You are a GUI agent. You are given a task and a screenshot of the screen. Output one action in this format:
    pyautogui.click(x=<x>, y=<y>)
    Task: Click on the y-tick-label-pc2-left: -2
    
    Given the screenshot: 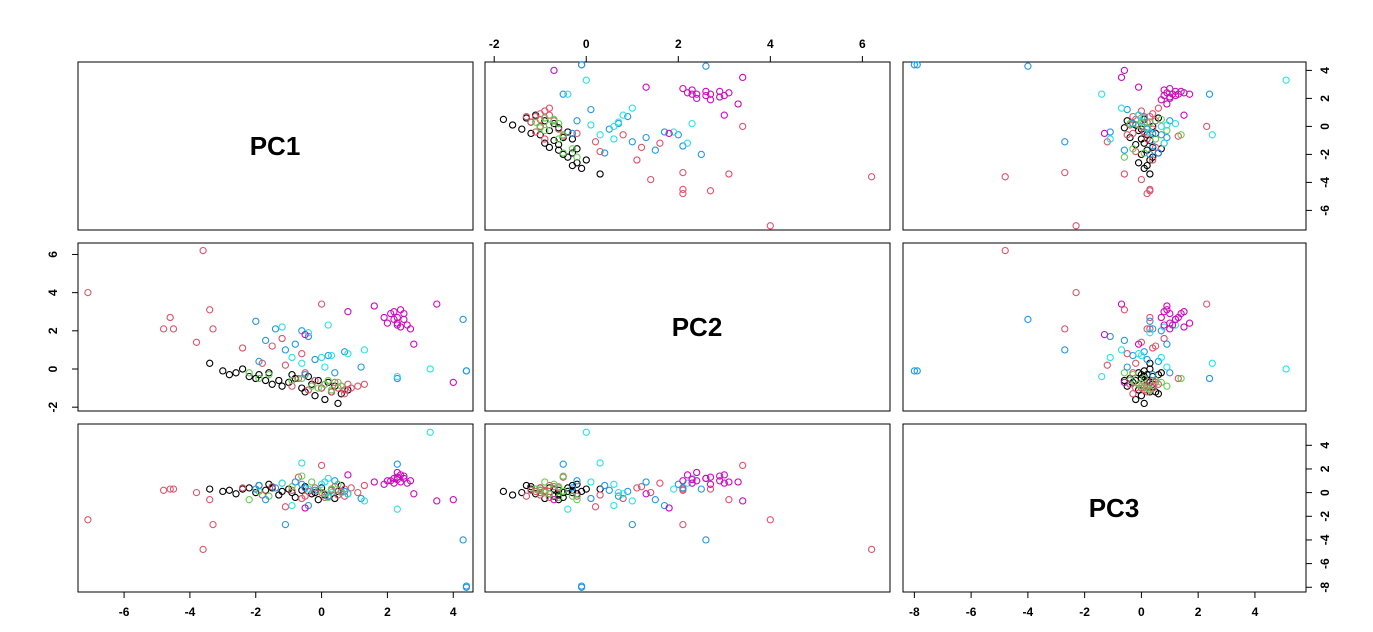 What is the action you would take?
    pyautogui.click(x=53, y=407)
    